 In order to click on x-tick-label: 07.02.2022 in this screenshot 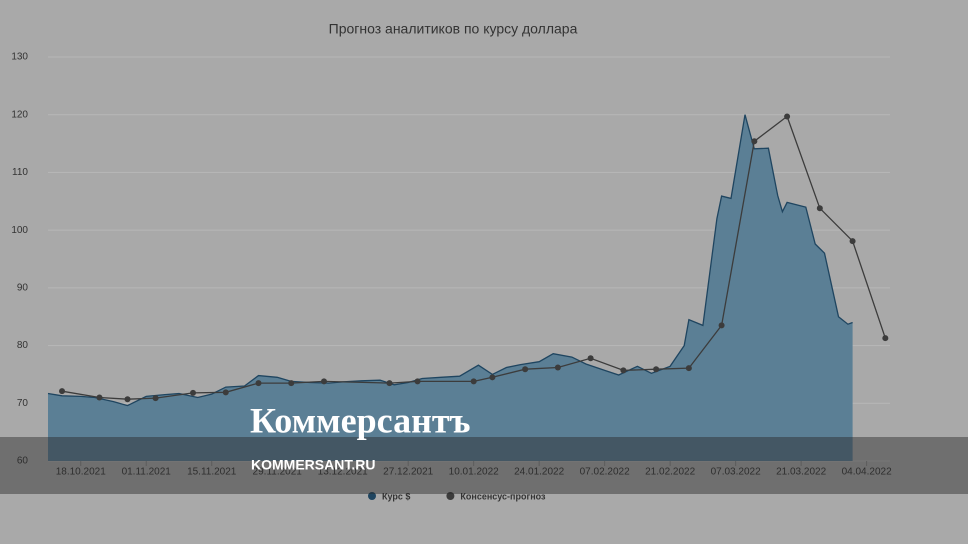, I will do `click(605, 472)`.